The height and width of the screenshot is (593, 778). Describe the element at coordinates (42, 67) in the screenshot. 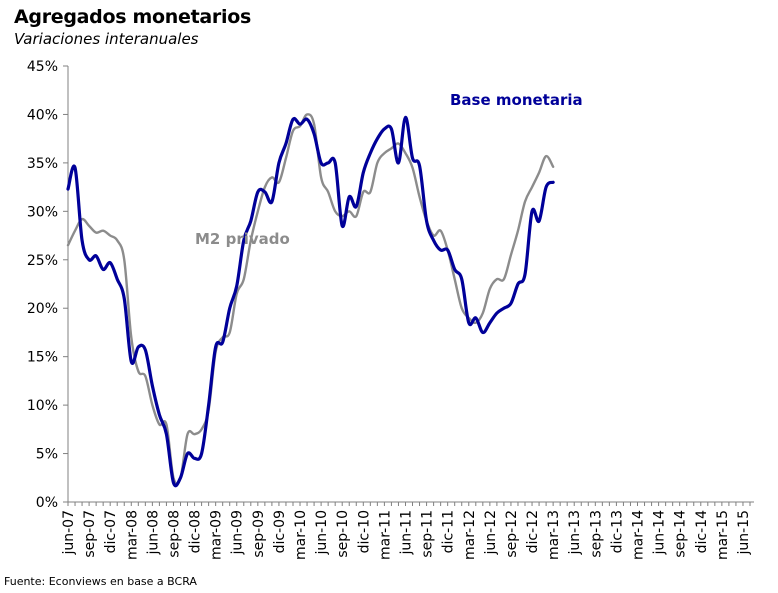

I see `y-tick-label: 45%` at that location.